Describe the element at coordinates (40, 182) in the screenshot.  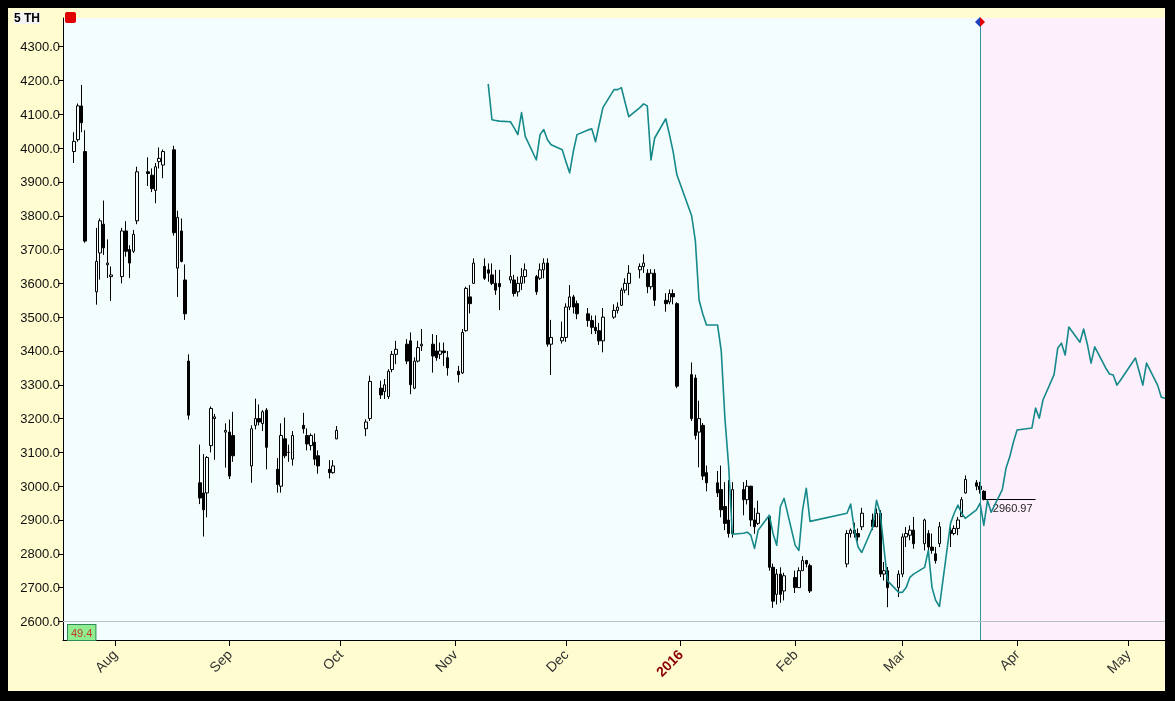
I see `y-tick-label: 3900.0` at that location.